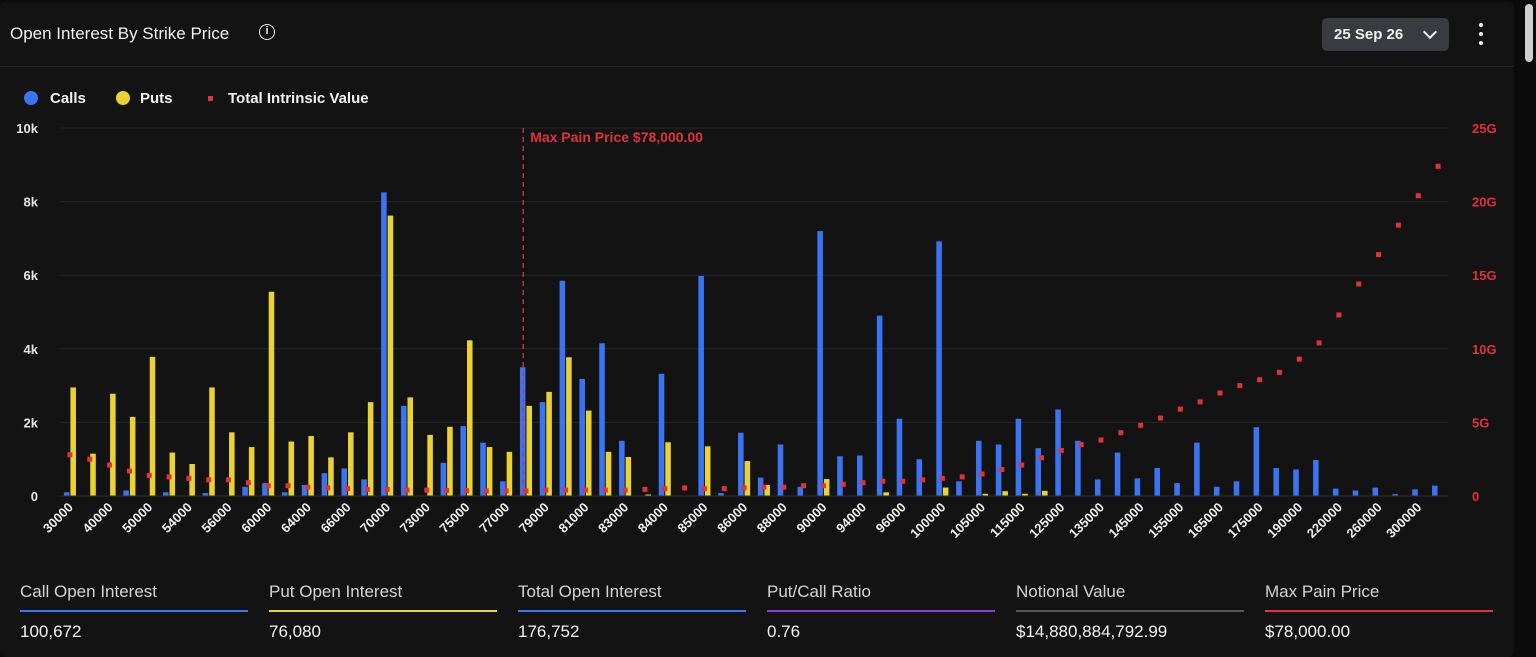 The height and width of the screenshot is (657, 1536). I want to click on scrollbar, so click(1529, 328).